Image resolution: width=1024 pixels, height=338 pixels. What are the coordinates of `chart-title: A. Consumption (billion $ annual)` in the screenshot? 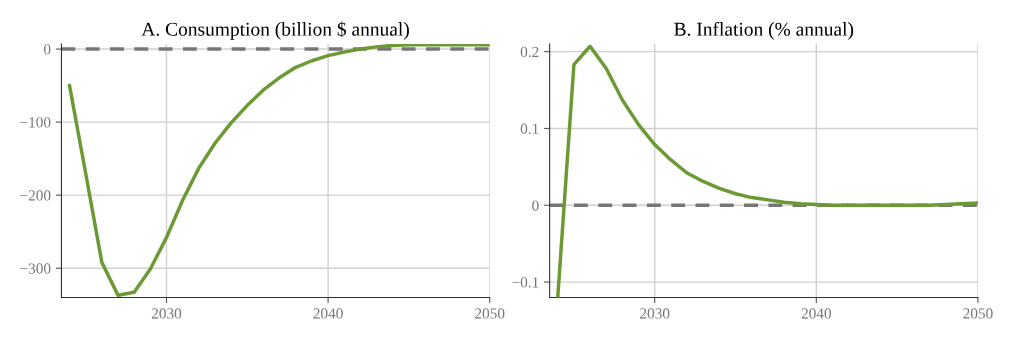 It's located at (275, 30).